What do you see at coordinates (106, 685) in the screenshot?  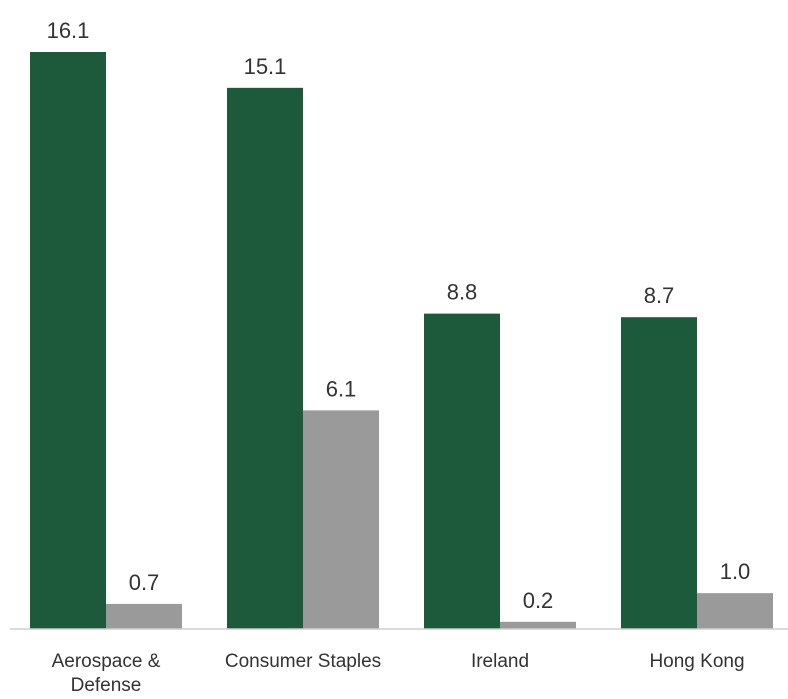 I see `category-label: Defense` at bounding box center [106, 685].